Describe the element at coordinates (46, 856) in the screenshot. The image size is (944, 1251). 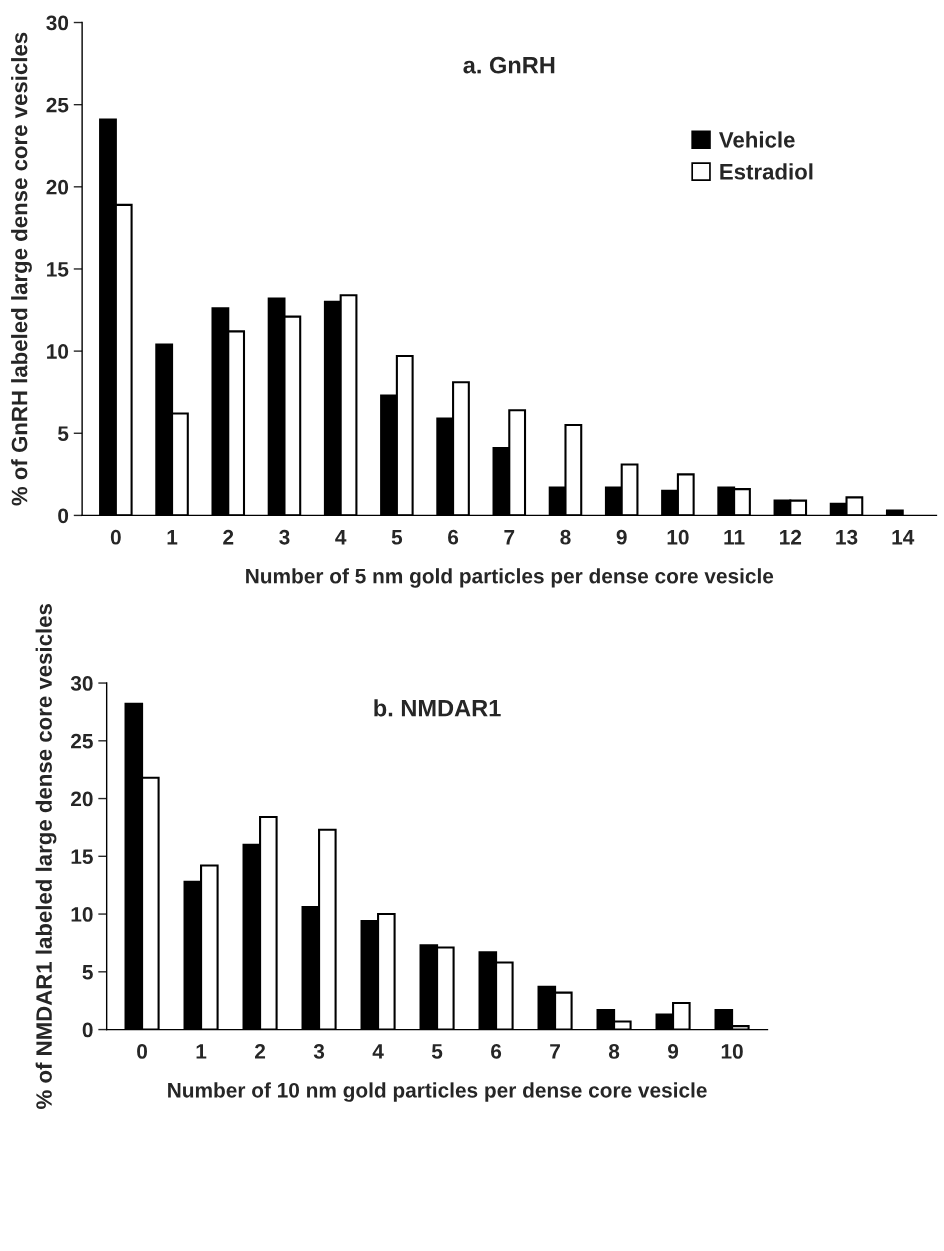
I see `y-axis-title: % of NMDAR1 labeled large dense core vesicles` at that location.